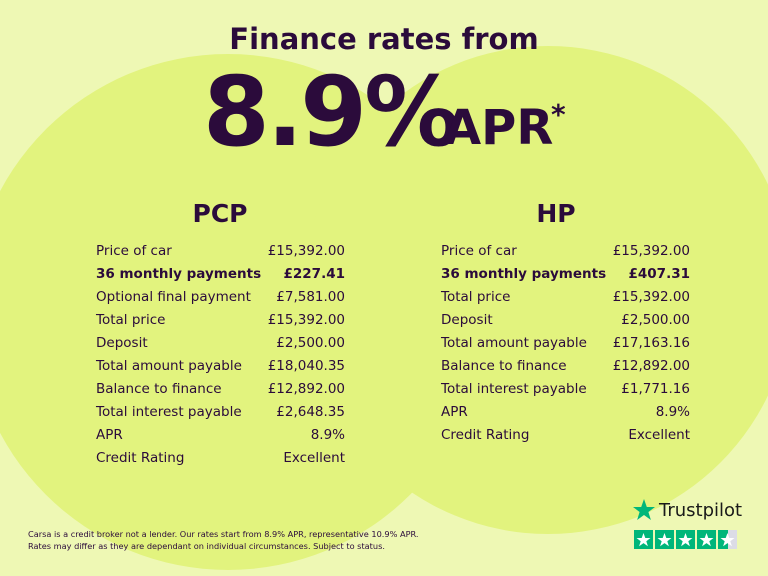  I want to click on row-value: £17,163.16, so click(651, 343).